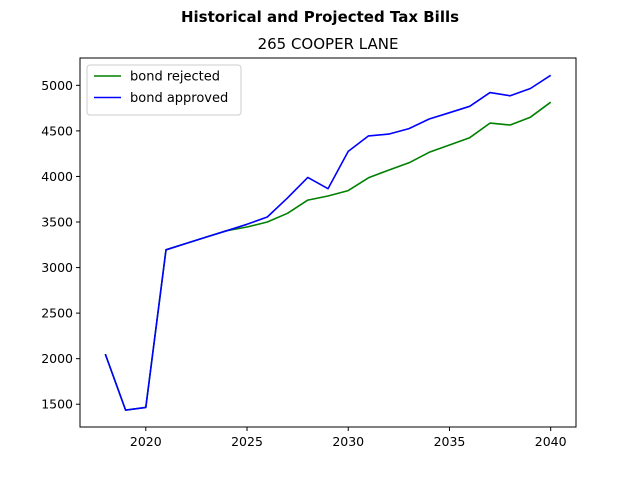 Image resolution: width=640 pixels, height=480 pixels. What do you see at coordinates (57, 222) in the screenshot?
I see `y-tick-label: 3500` at bounding box center [57, 222].